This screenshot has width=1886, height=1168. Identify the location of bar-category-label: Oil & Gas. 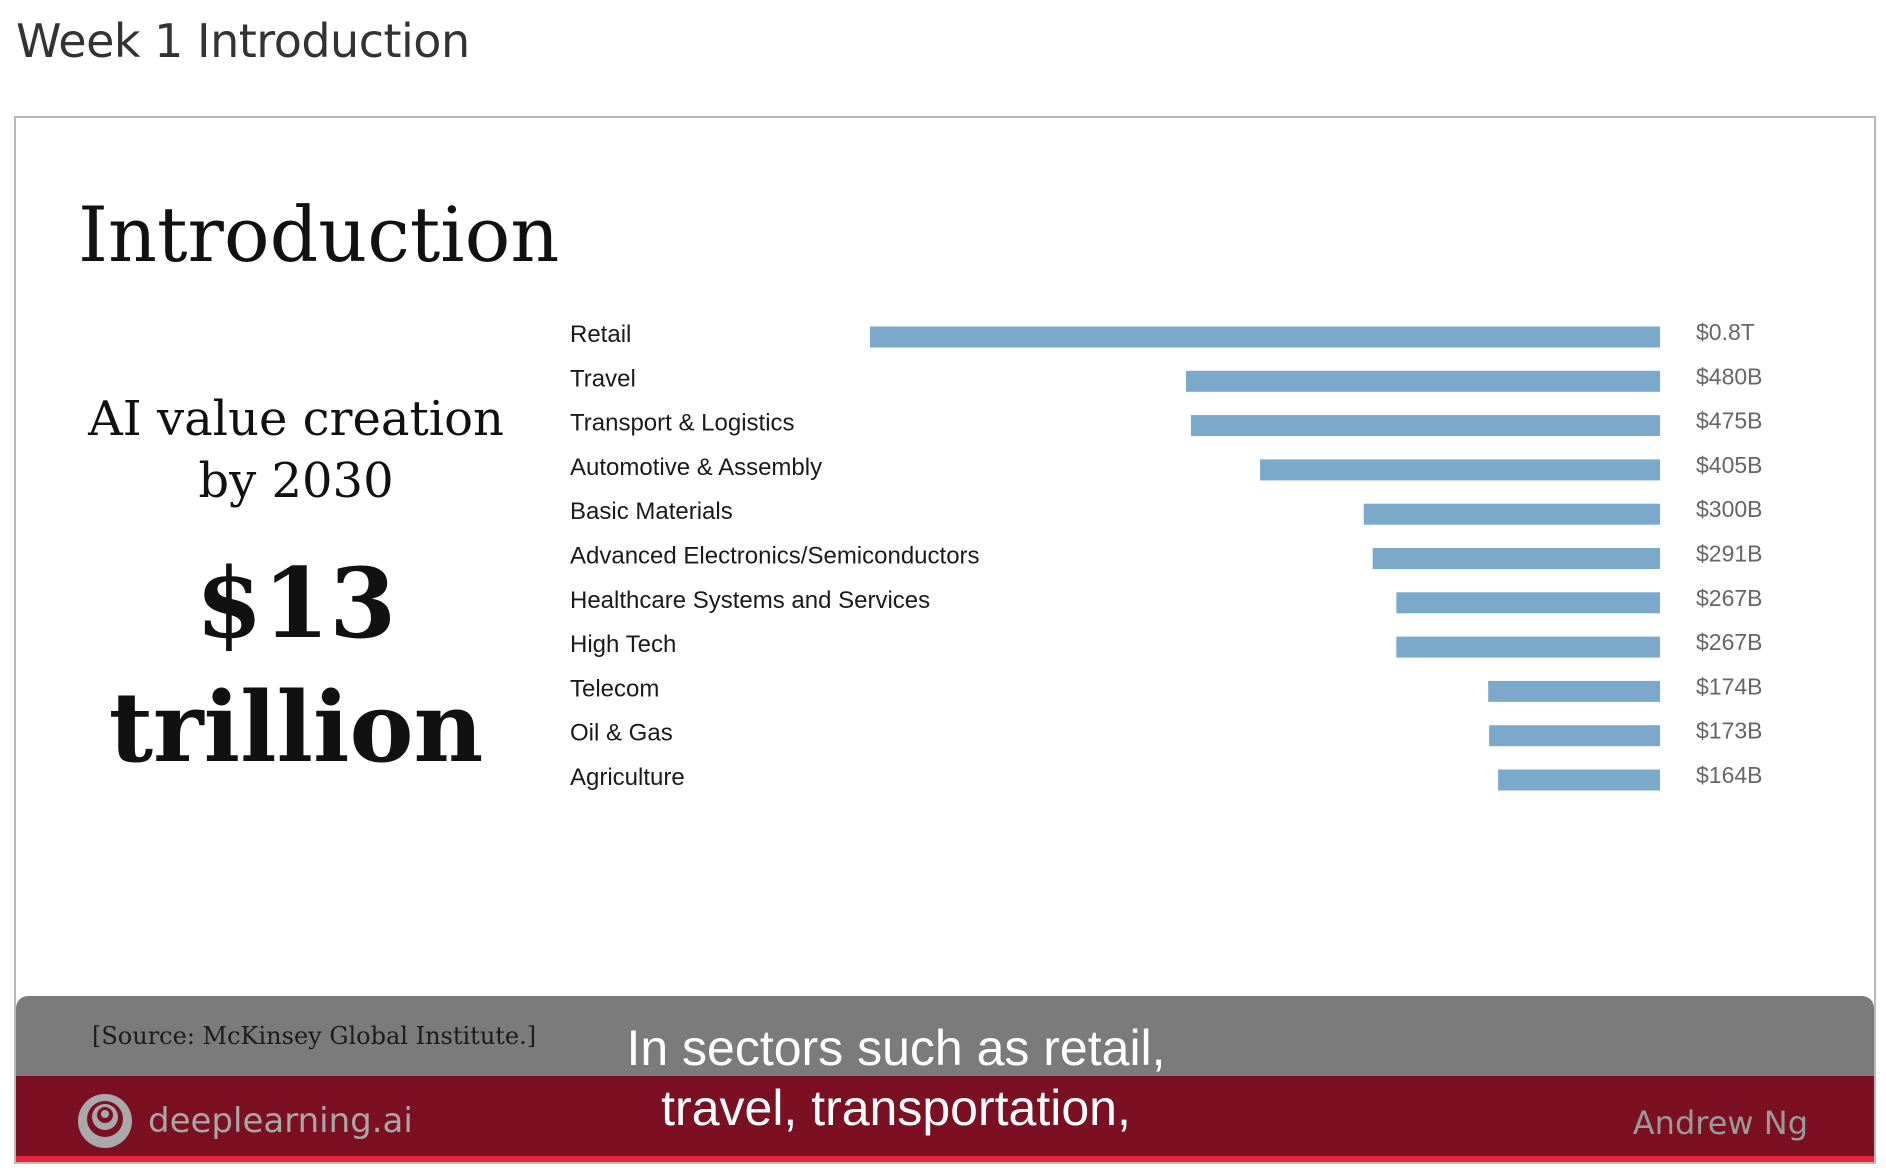
(621, 733).